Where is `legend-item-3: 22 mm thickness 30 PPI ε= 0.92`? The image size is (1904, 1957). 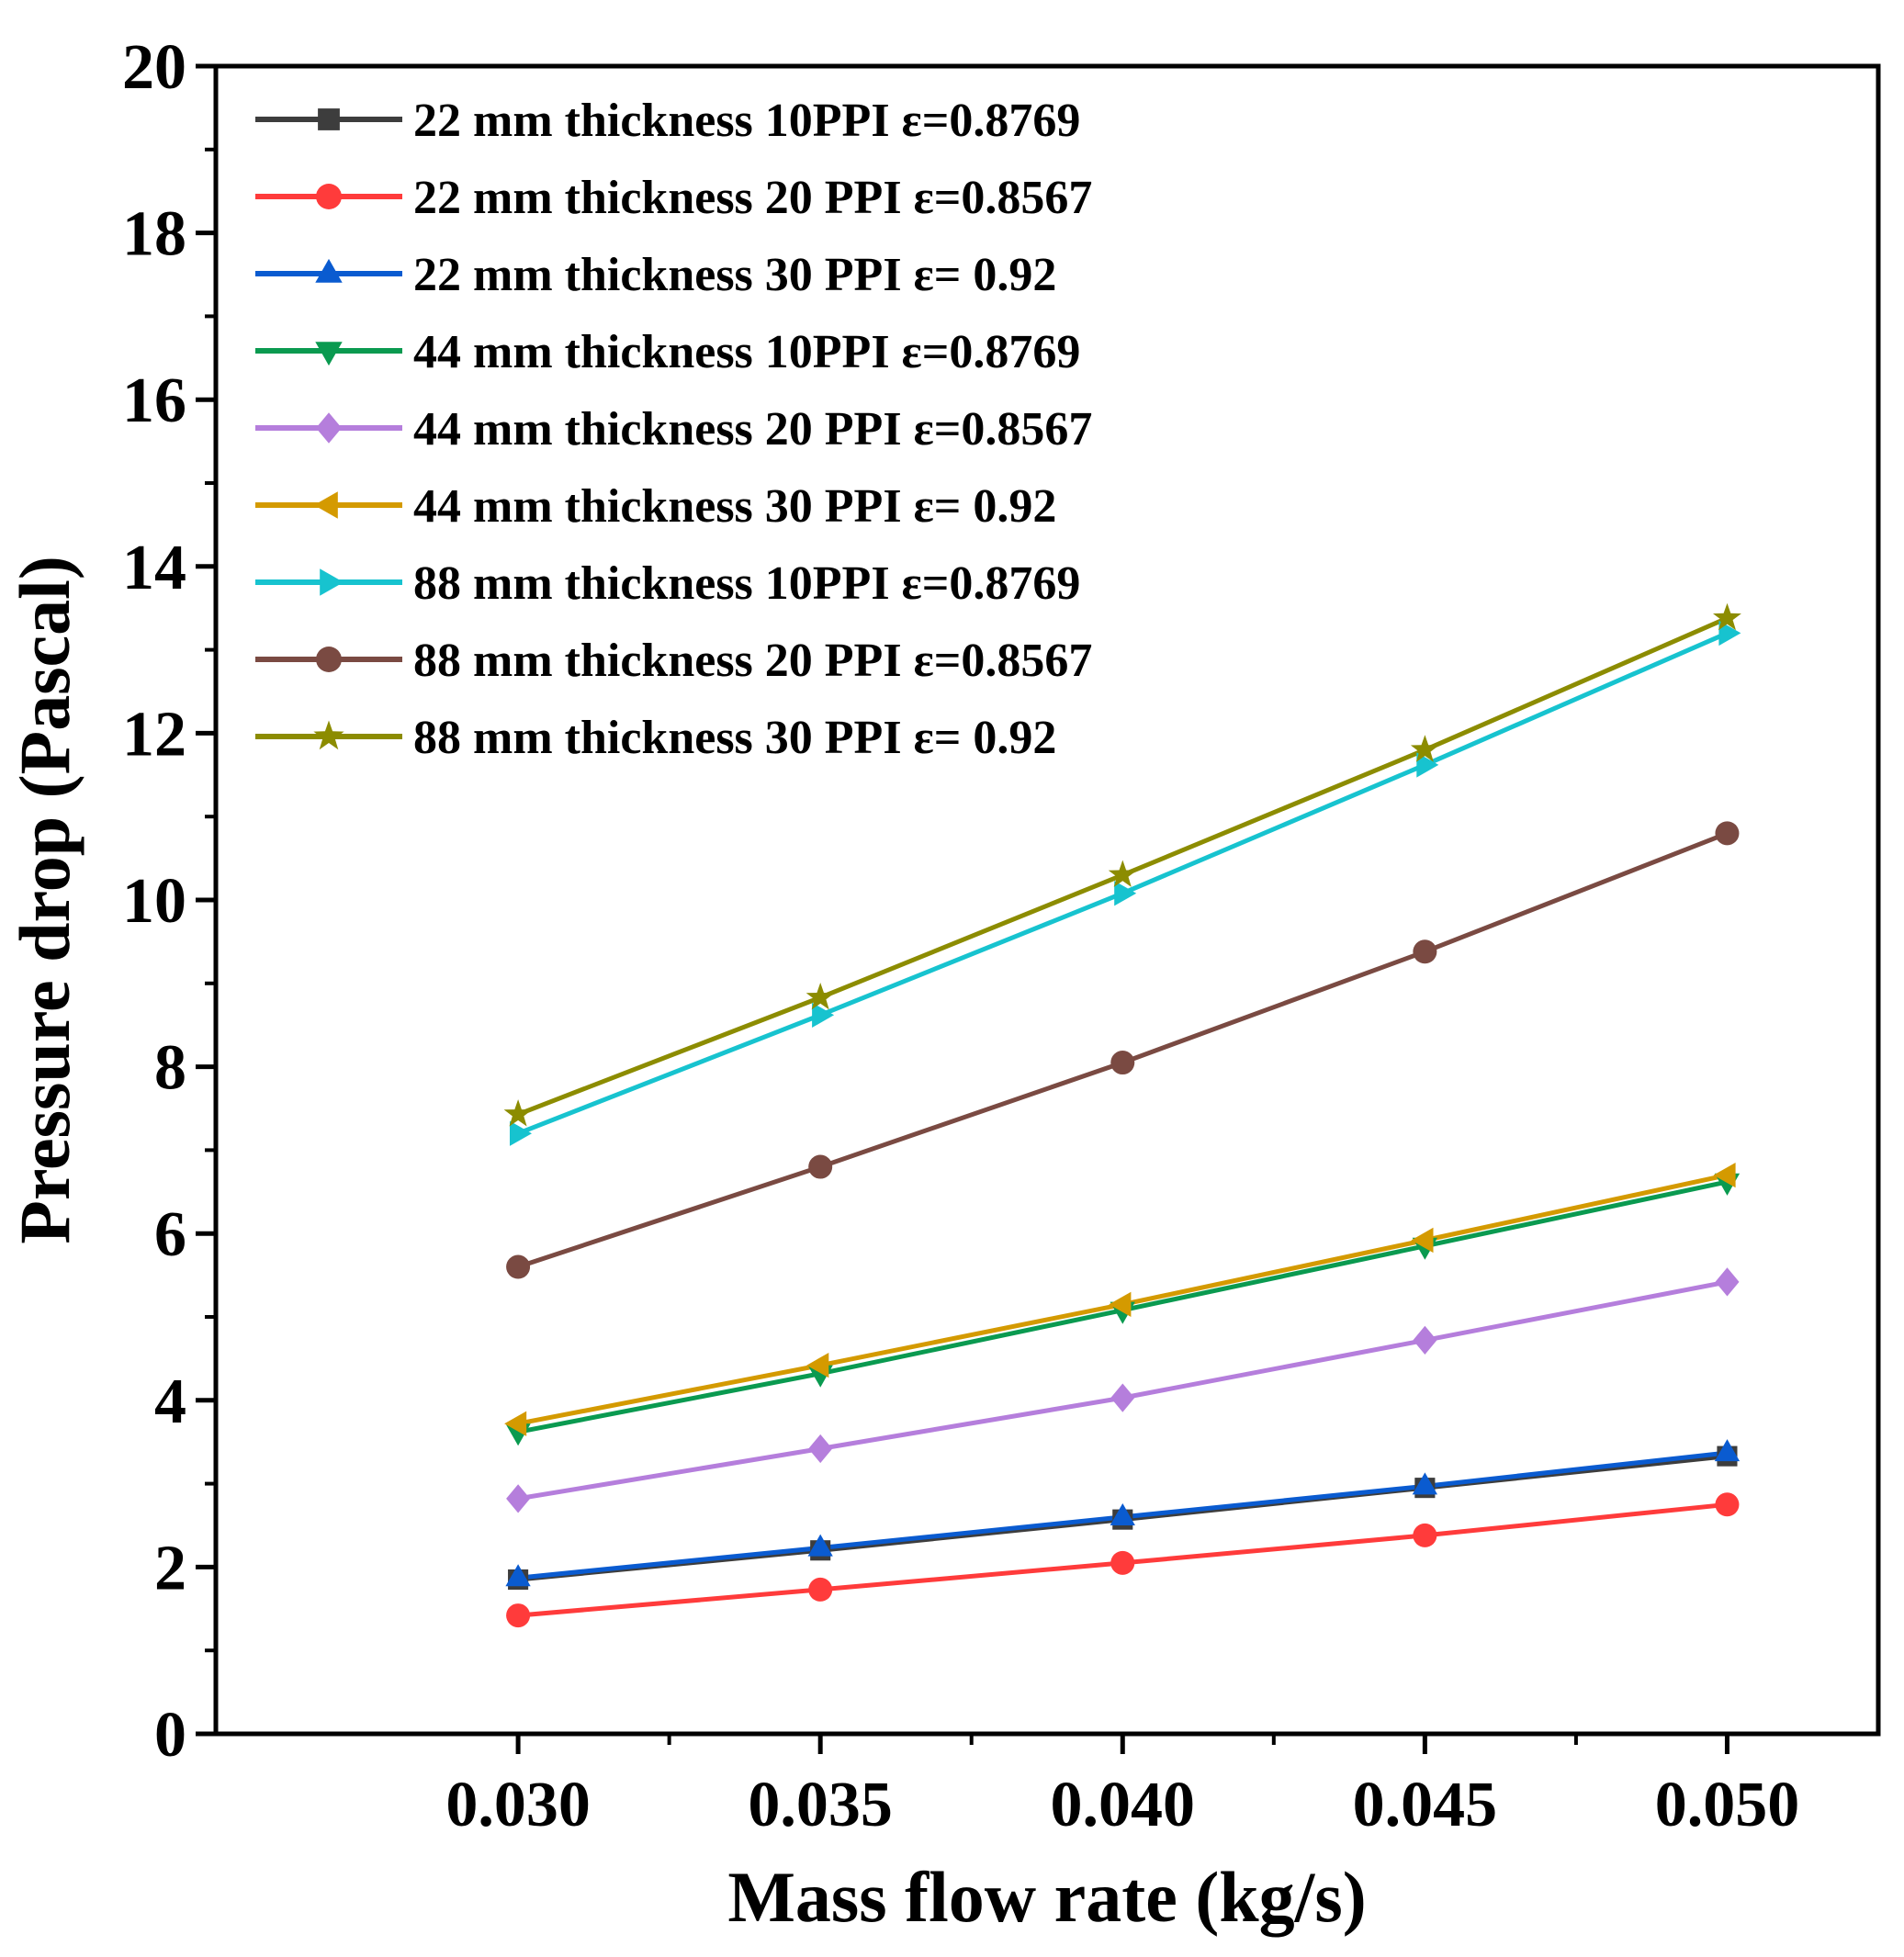
legend-item-3: 22 mm thickness 30 PPI ε= 0.92 is located at coordinates (655, 275).